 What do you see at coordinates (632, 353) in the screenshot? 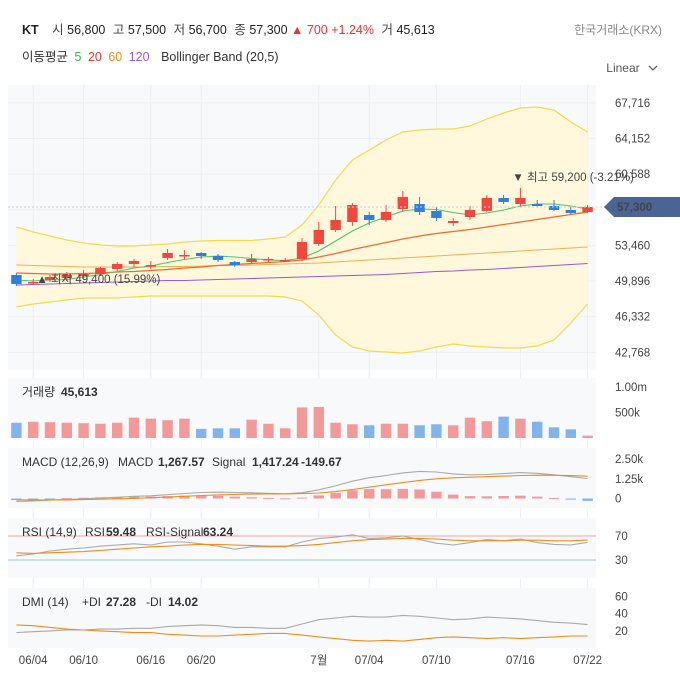
I see `y-tick-label: 42,768` at bounding box center [632, 353].